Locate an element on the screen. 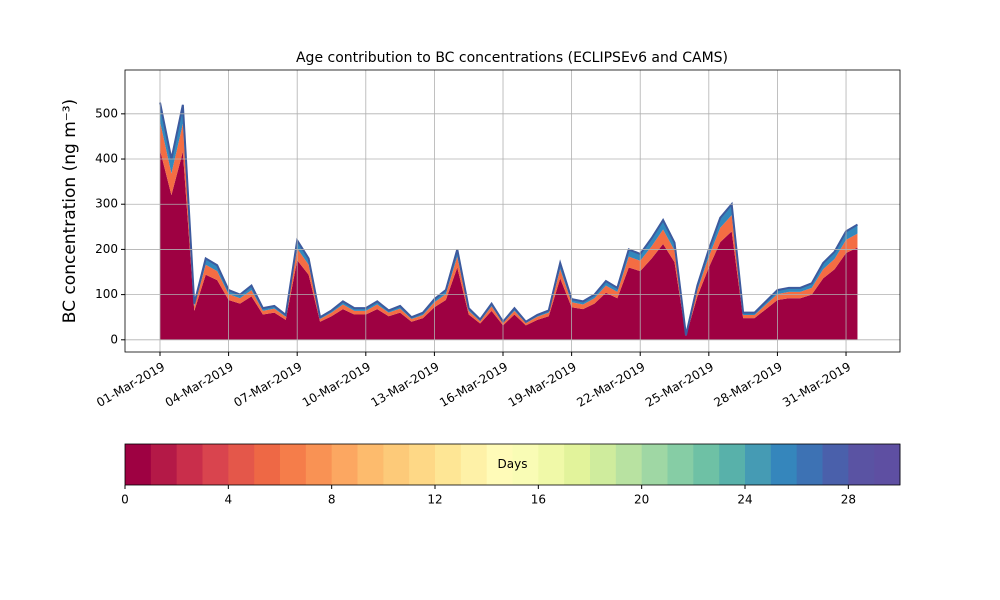 The height and width of the screenshot is (600, 1000). colorbar-tick-label: 0 is located at coordinates (125, 500).